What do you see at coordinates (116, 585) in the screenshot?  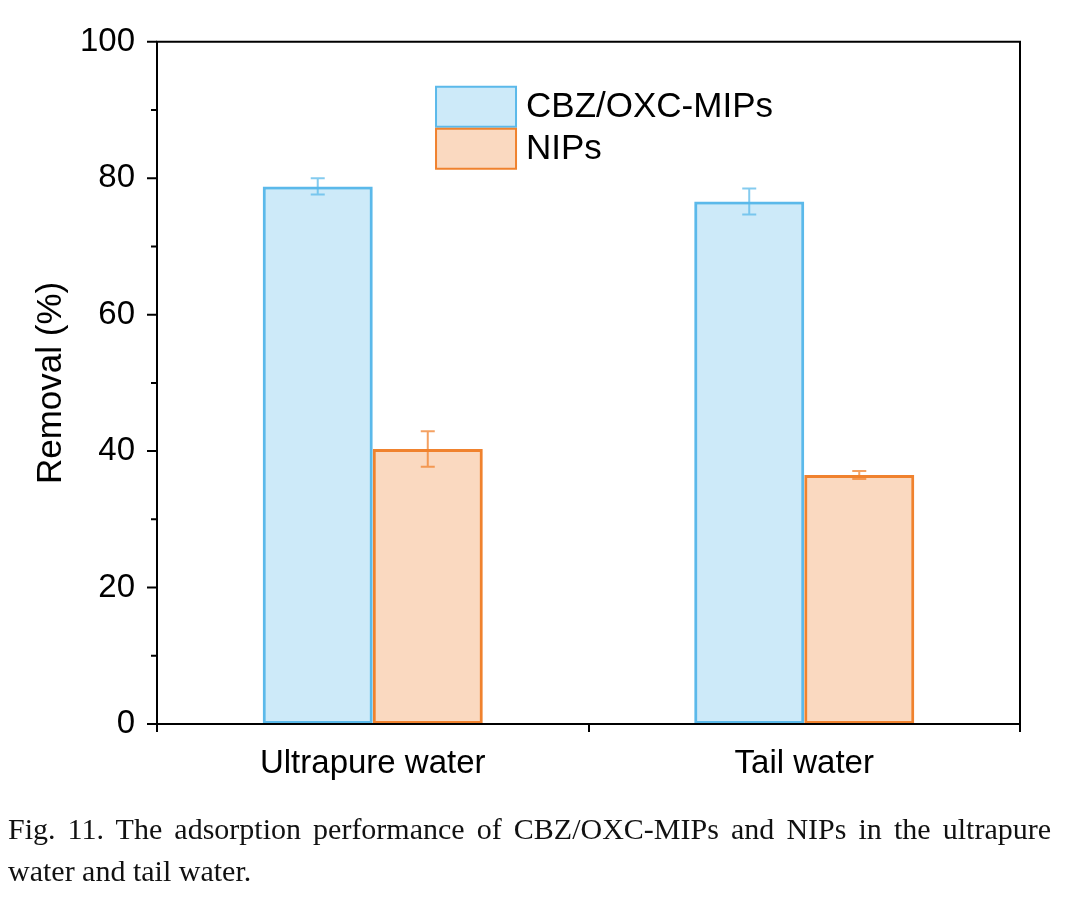 I see `y-tick-label: 20` at bounding box center [116, 585].